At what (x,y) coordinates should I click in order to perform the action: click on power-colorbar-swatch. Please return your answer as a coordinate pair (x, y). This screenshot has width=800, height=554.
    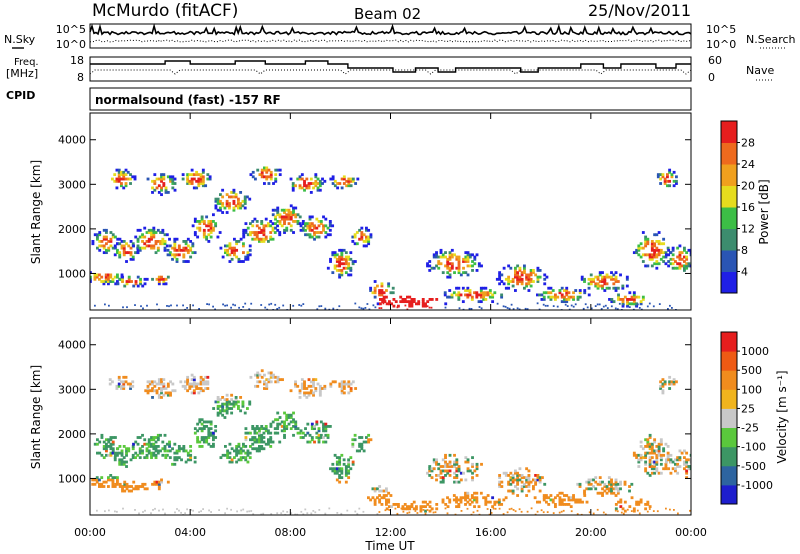
    Looking at the image, I should click on (729, 218).